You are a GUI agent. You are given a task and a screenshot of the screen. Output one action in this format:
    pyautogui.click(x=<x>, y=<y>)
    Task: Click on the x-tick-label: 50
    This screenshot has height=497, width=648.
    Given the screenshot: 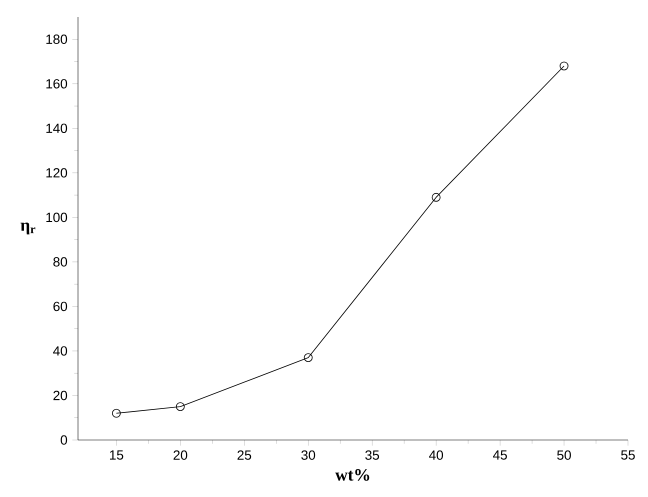 What is the action you would take?
    pyautogui.click(x=564, y=455)
    